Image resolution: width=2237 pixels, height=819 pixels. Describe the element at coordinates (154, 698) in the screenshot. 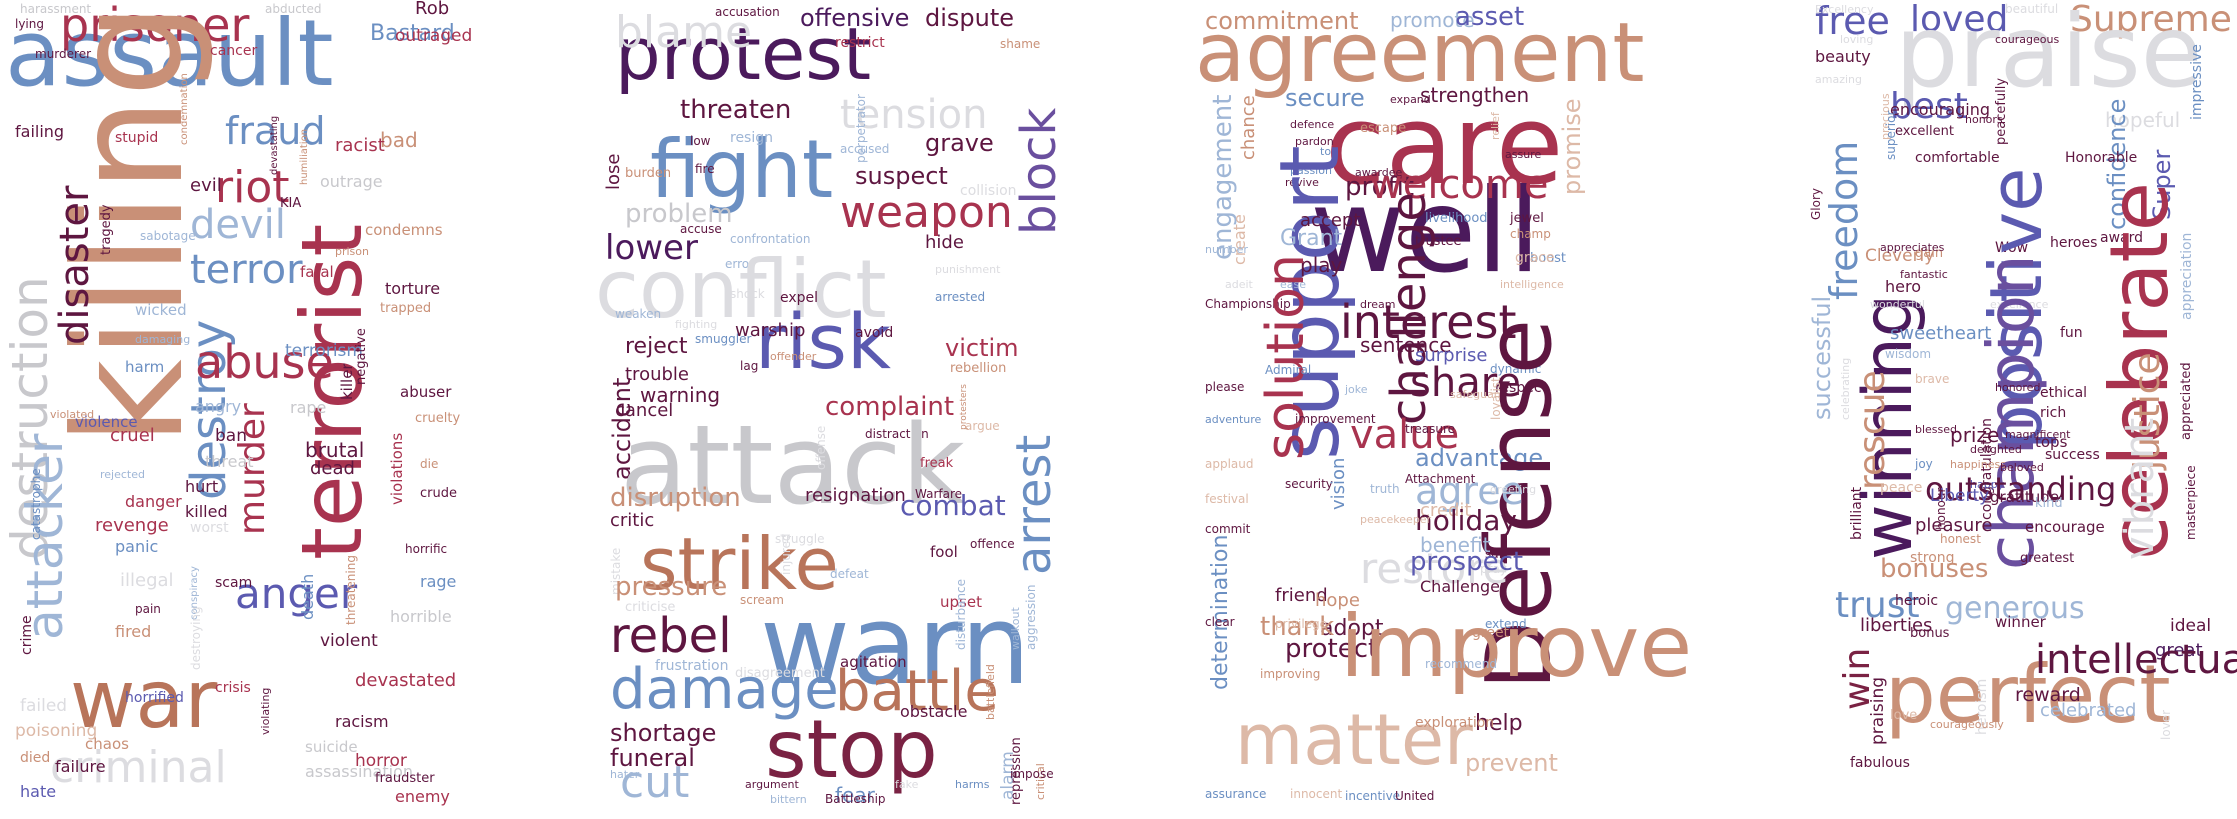

I see `word: horrified` at that location.